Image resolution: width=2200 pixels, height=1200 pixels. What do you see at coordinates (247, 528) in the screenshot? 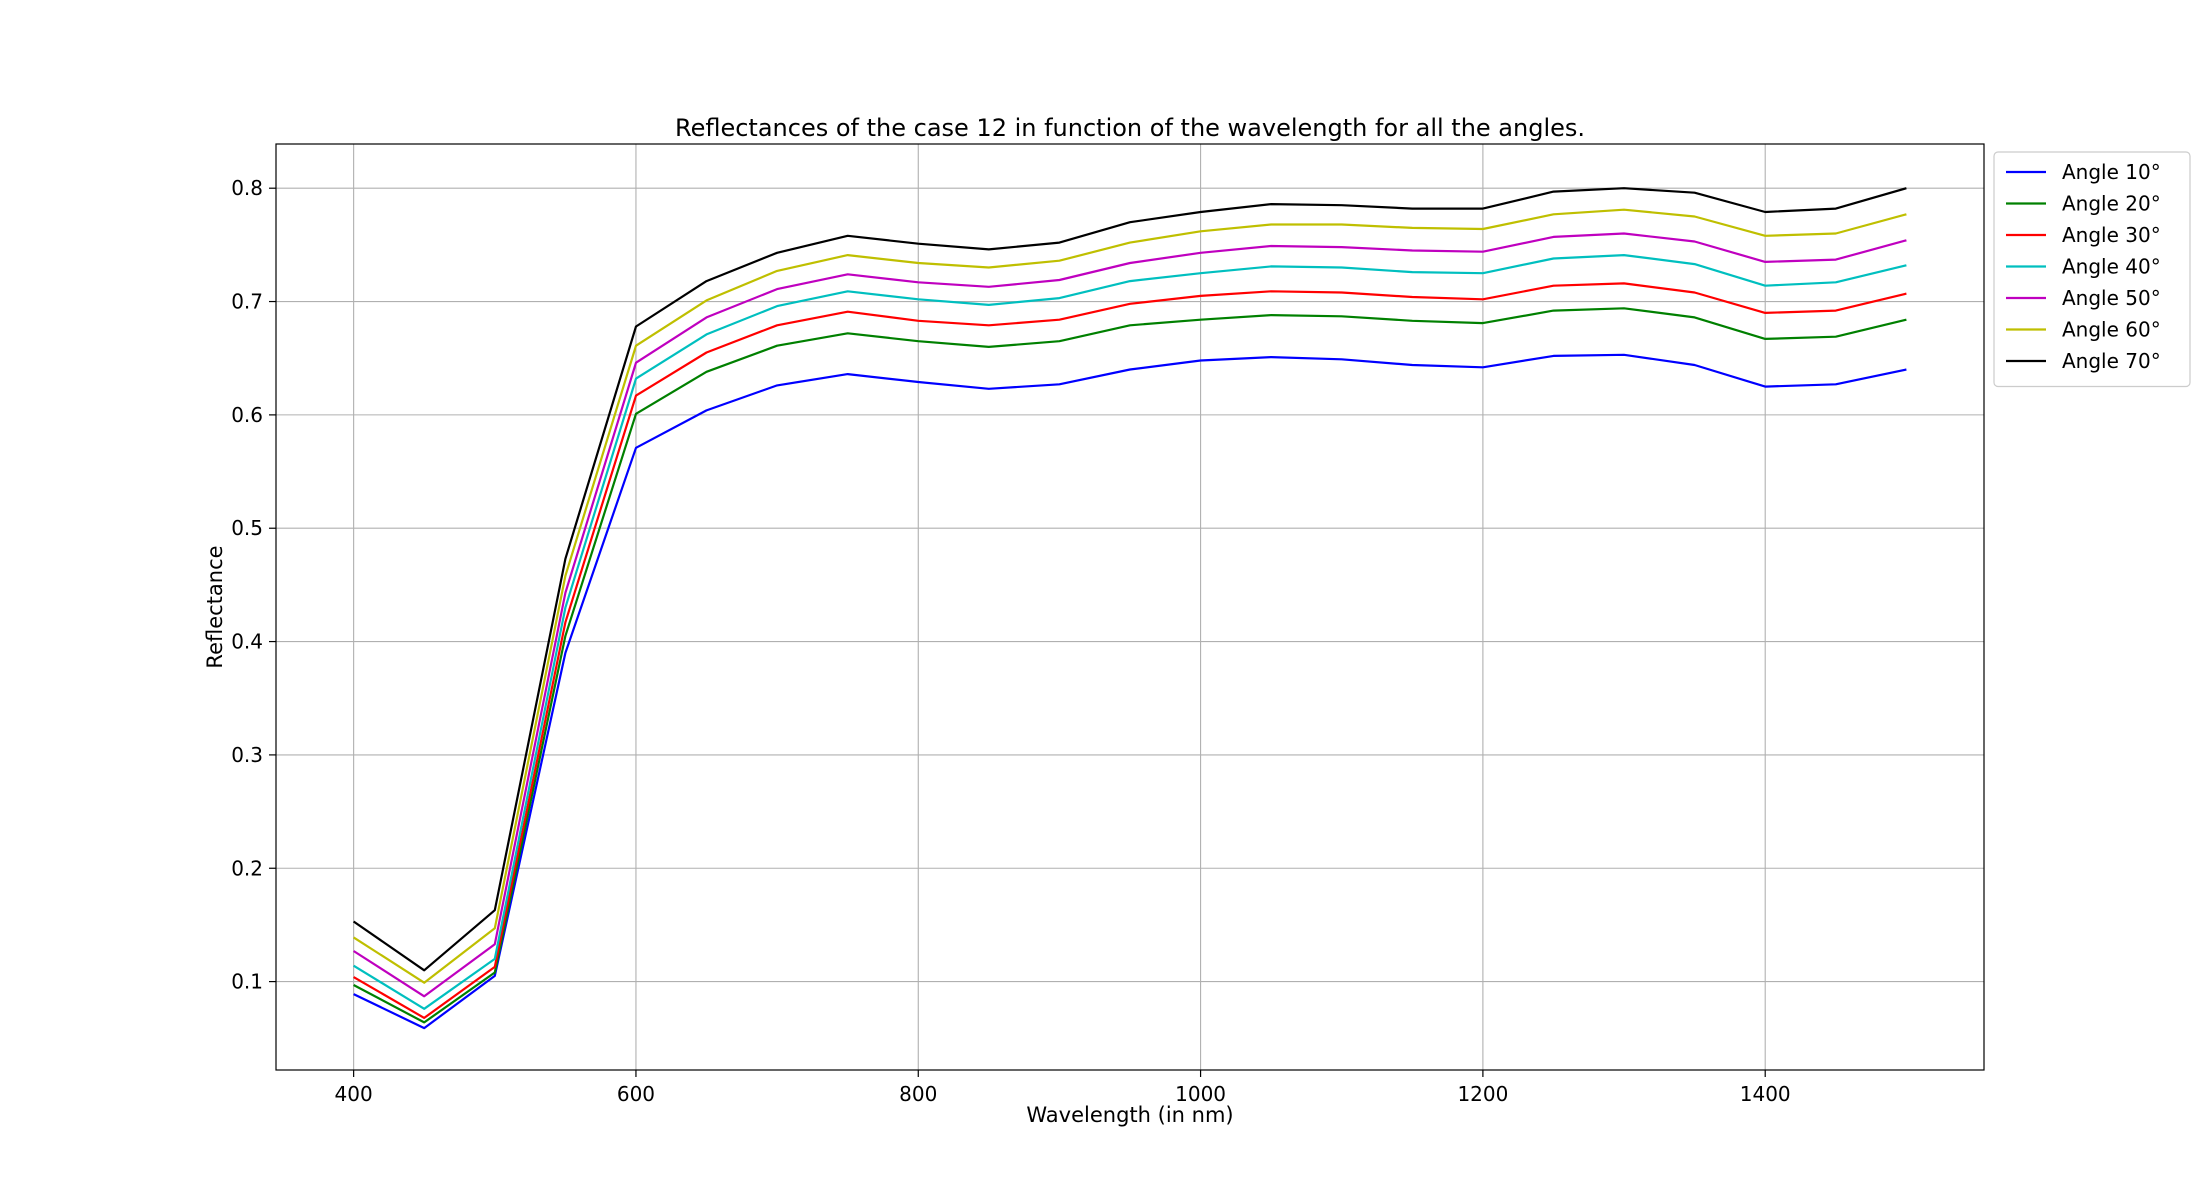
I see `y-tick-label: 0.5` at bounding box center [247, 528].